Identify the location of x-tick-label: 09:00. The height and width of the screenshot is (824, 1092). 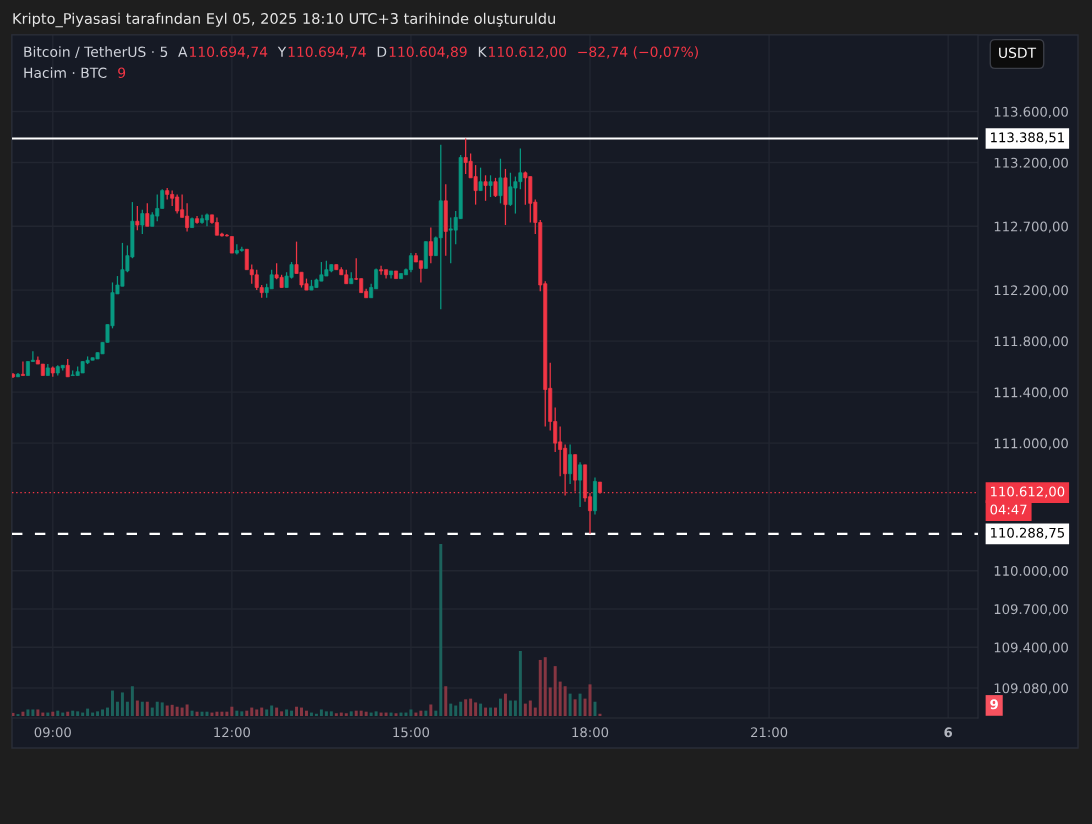
(52, 732).